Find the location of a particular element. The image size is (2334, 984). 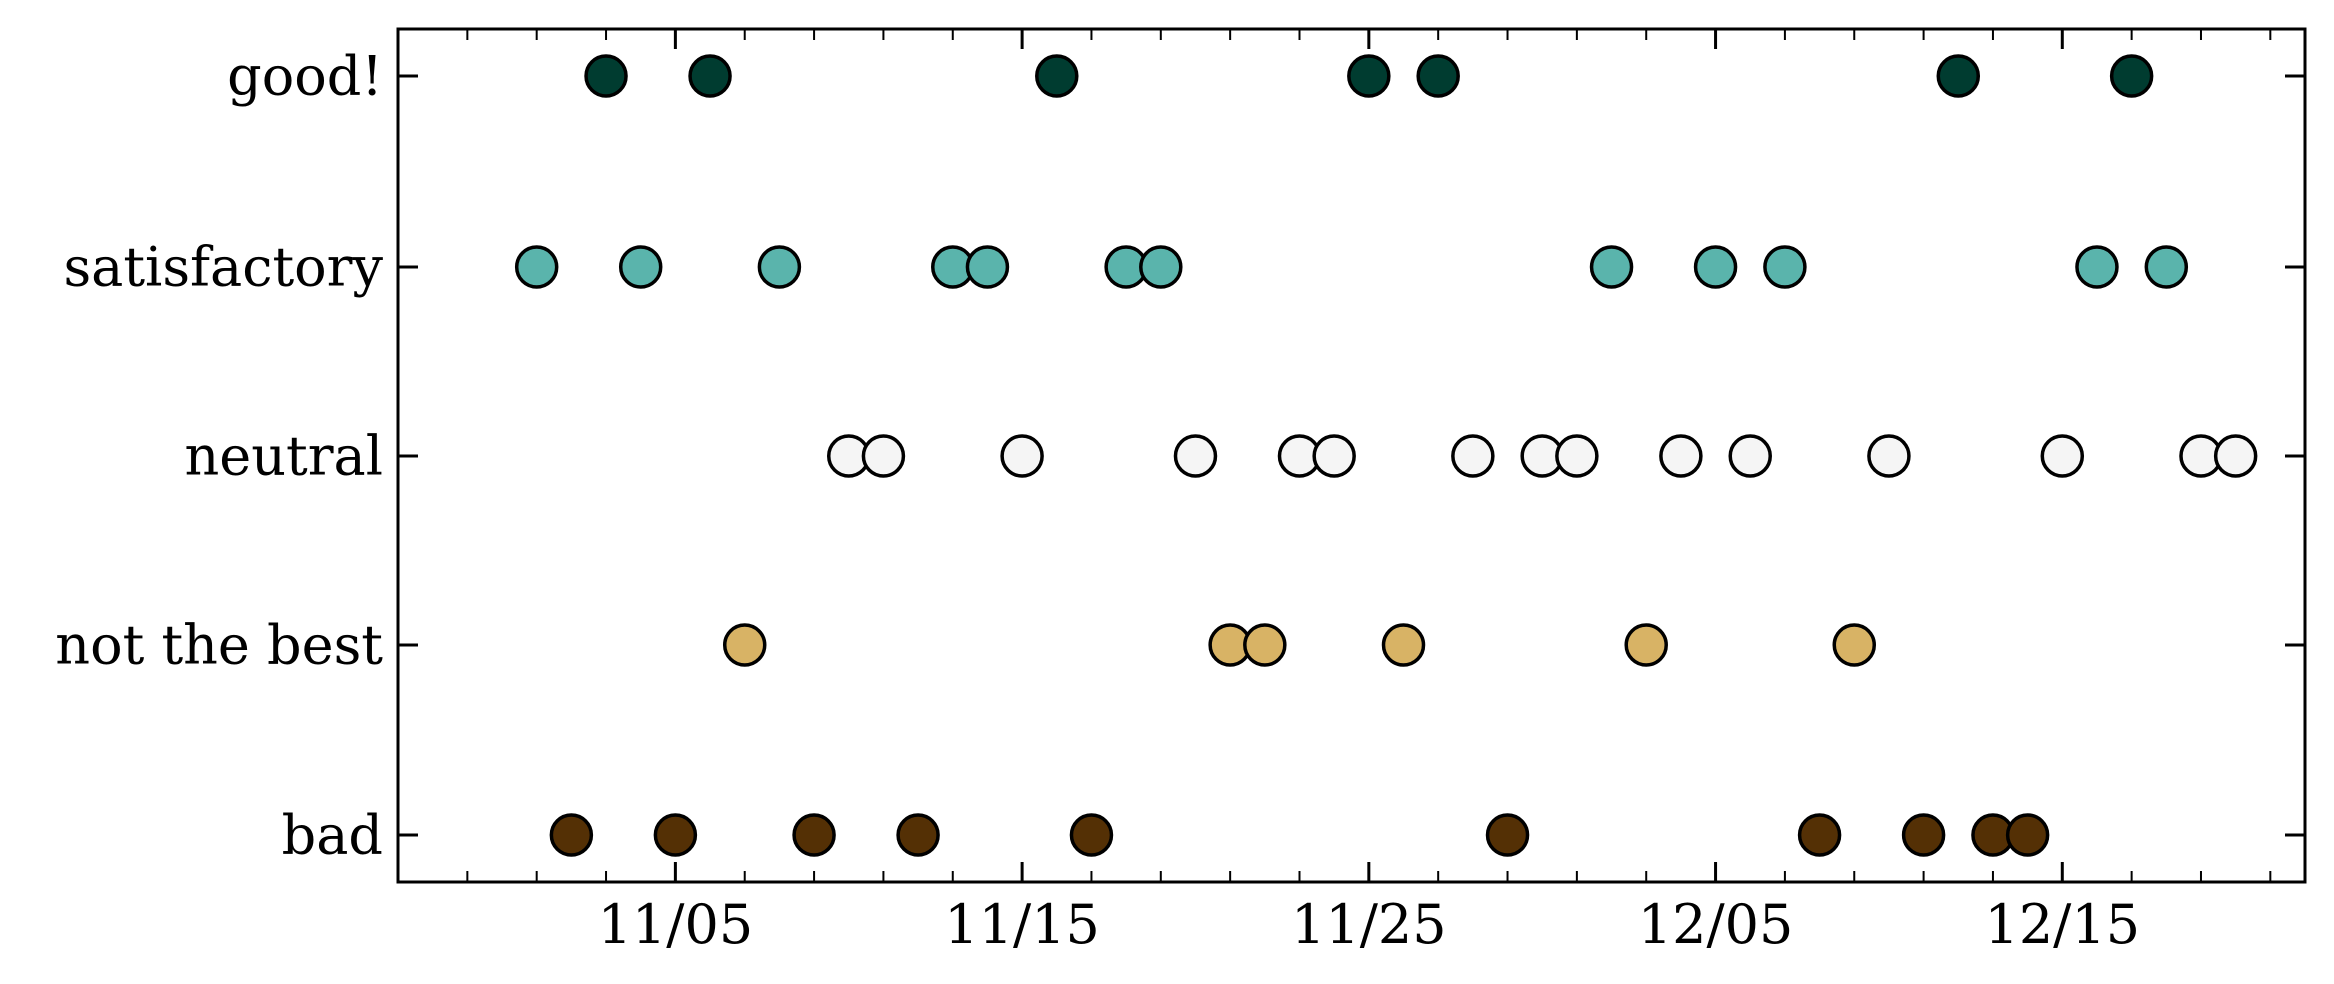

y-tick-label: neutral is located at coordinates (284, 456).